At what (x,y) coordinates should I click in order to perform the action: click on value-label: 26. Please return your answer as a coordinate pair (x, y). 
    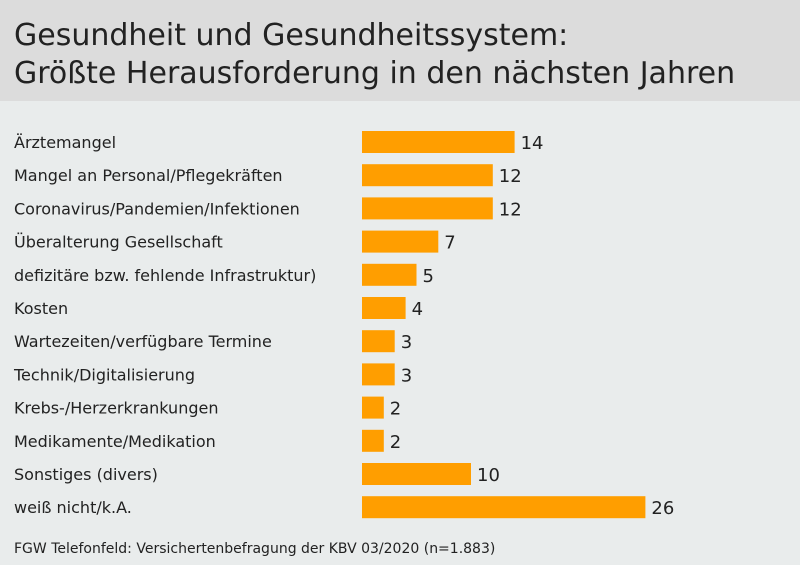
    Looking at the image, I should click on (662, 508).